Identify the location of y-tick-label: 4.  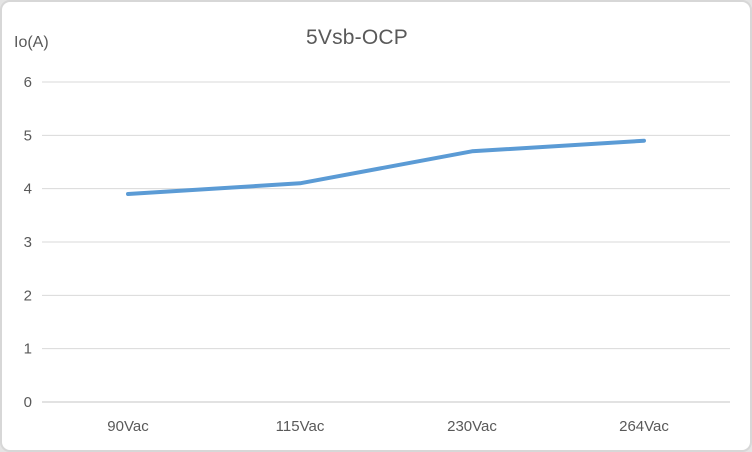
(28, 189).